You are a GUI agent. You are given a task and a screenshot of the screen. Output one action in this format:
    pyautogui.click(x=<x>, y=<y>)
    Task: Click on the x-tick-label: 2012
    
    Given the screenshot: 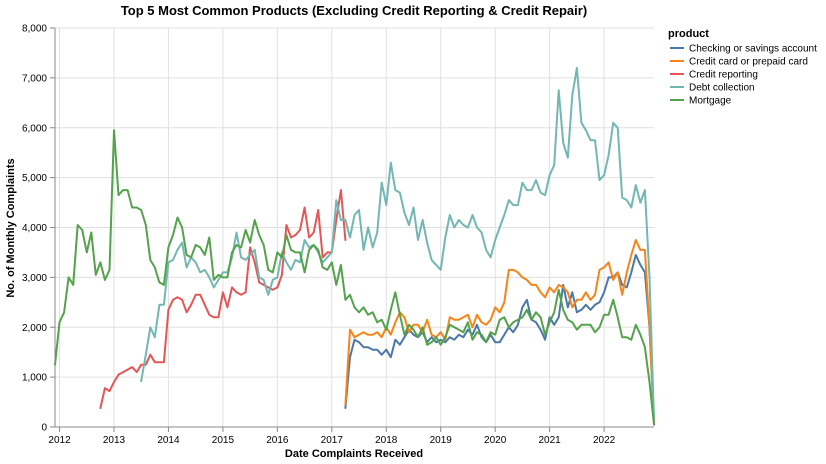 What is the action you would take?
    pyautogui.click(x=59, y=440)
    